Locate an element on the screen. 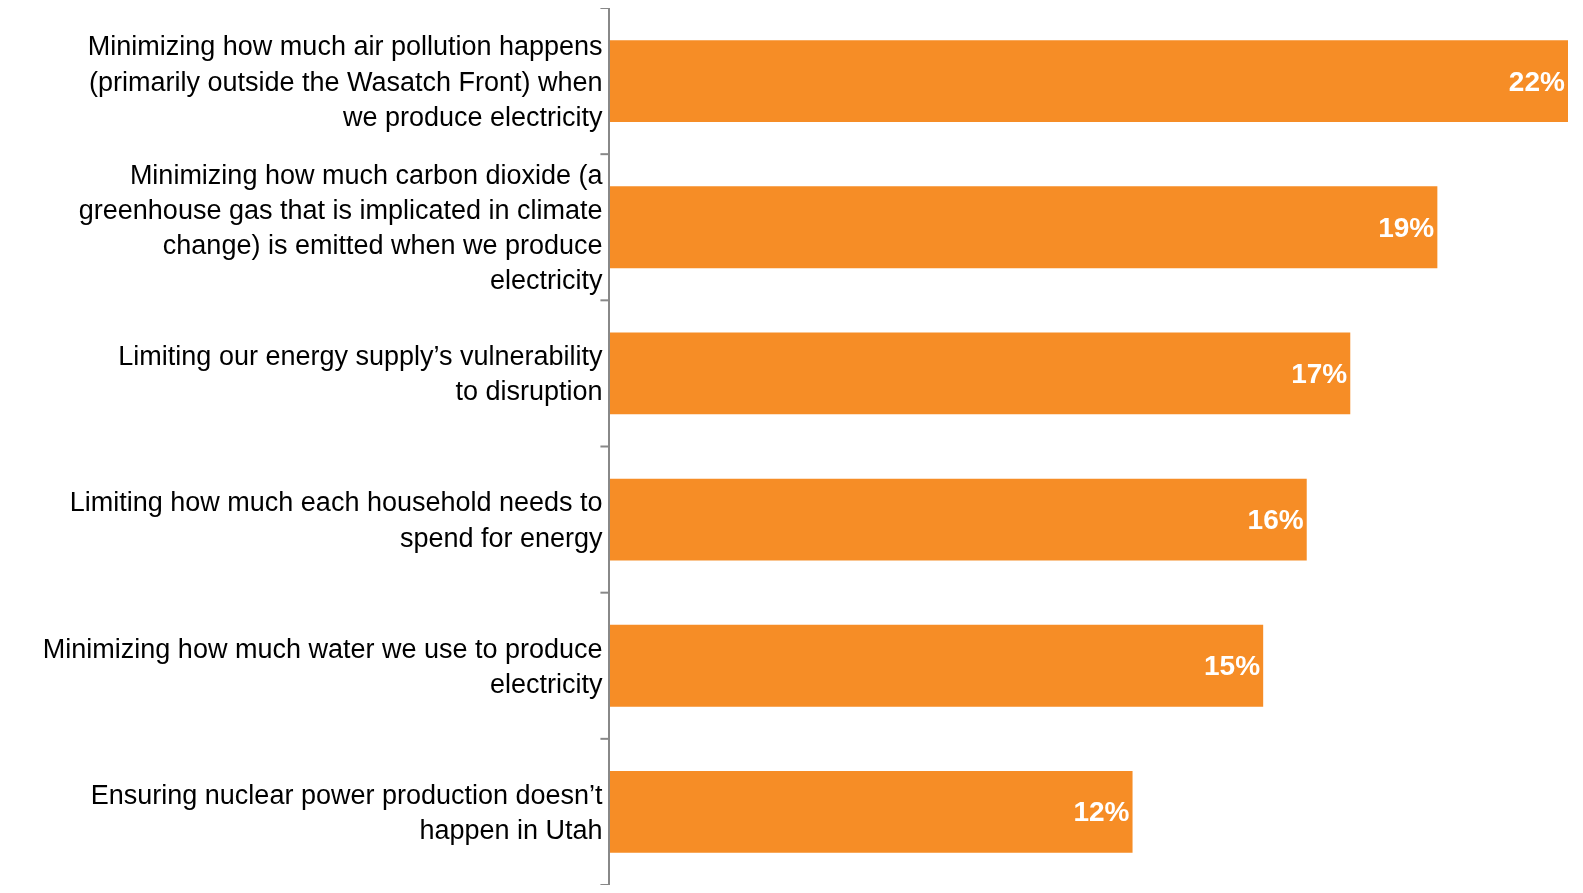 Image resolution: width=1583 pixels, height=893 pixels. y-tick-label: Ensuring nuclear power production doesn’t happen in Utah is located at coordinates (347, 812).